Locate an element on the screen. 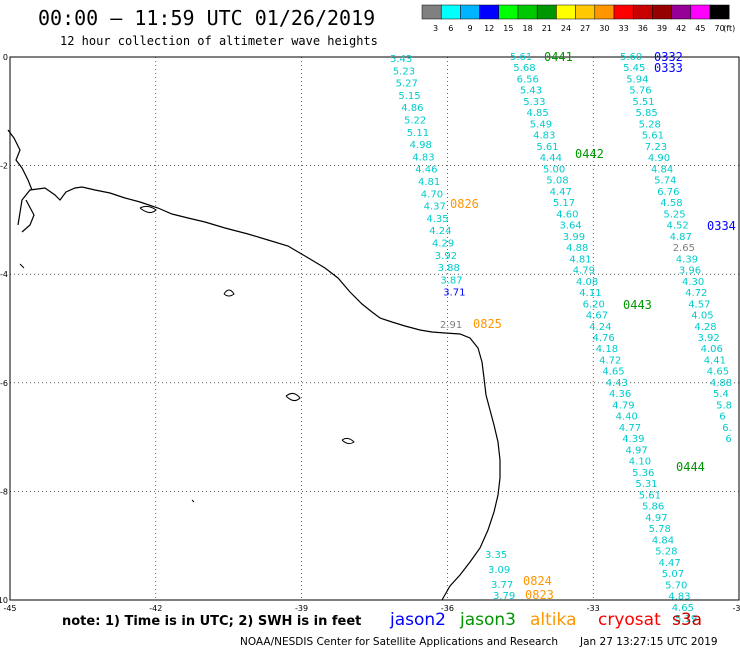 The width and height of the screenshot is (740, 650). color-scale-tick: 39 is located at coordinates (662, 28).